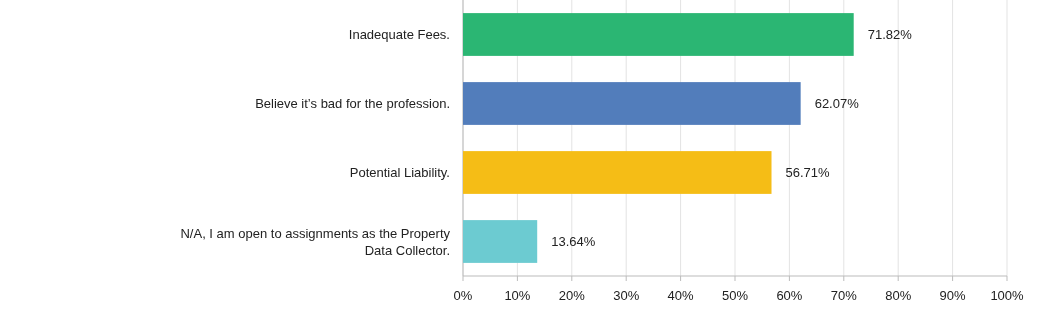 The width and height of the screenshot is (1041, 320). What do you see at coordinates (1007, 295) in the screenshot?
I see `x-tick-label: 100%` at bounding box center [1007, 295].